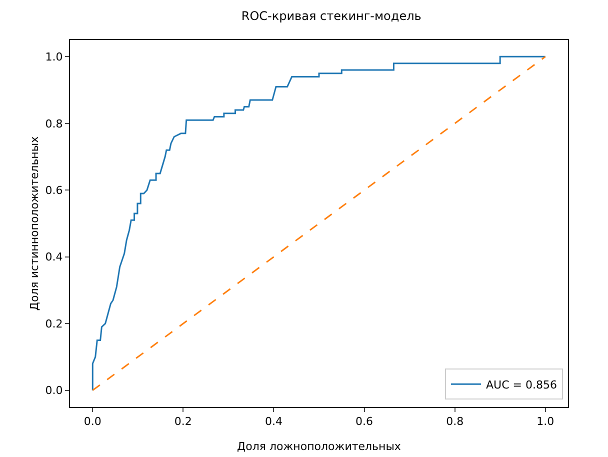 The image size is (608, 457). I want to click on y-tick-label: 0.0, so click(54, 391).